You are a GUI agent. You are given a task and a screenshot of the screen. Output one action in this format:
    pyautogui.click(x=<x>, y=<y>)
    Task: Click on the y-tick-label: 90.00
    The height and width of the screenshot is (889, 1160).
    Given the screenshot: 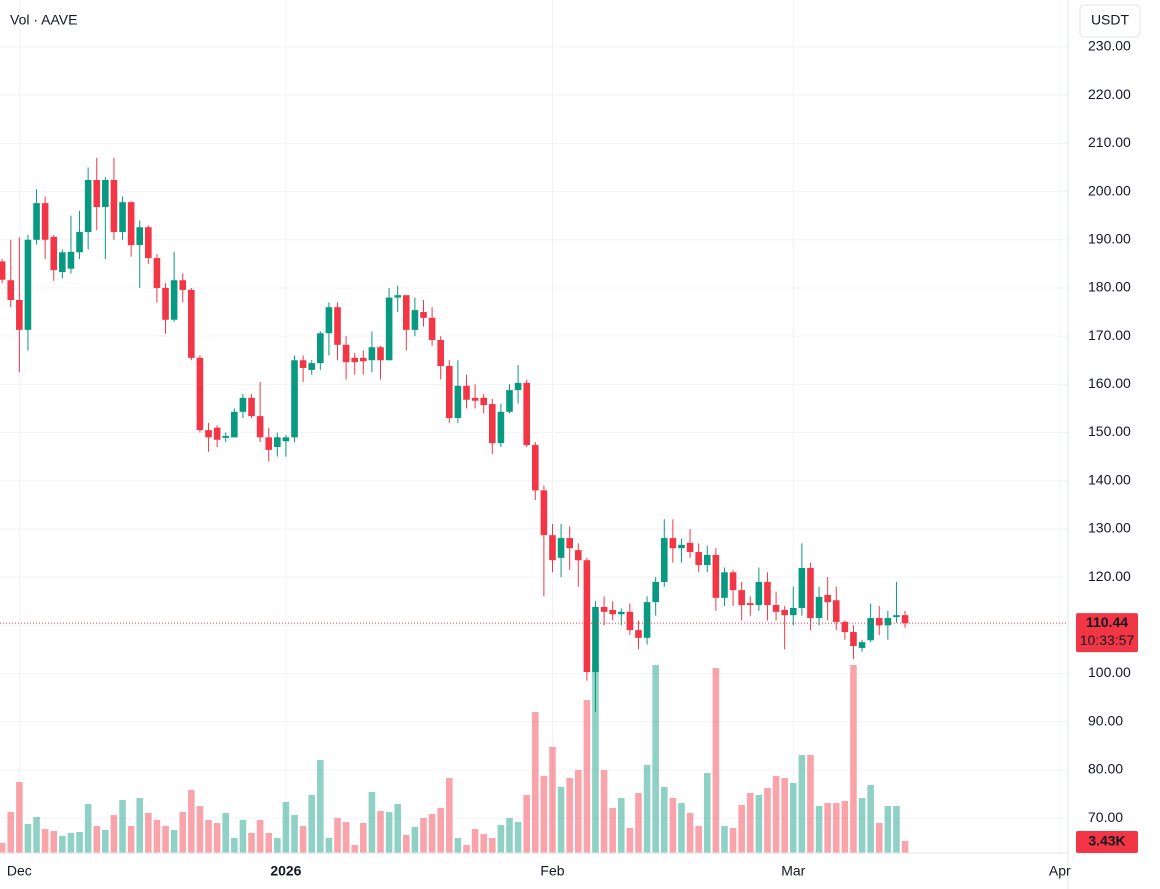 What is the action you would take?
    pyautogui.click(x=1105, y=720)
    